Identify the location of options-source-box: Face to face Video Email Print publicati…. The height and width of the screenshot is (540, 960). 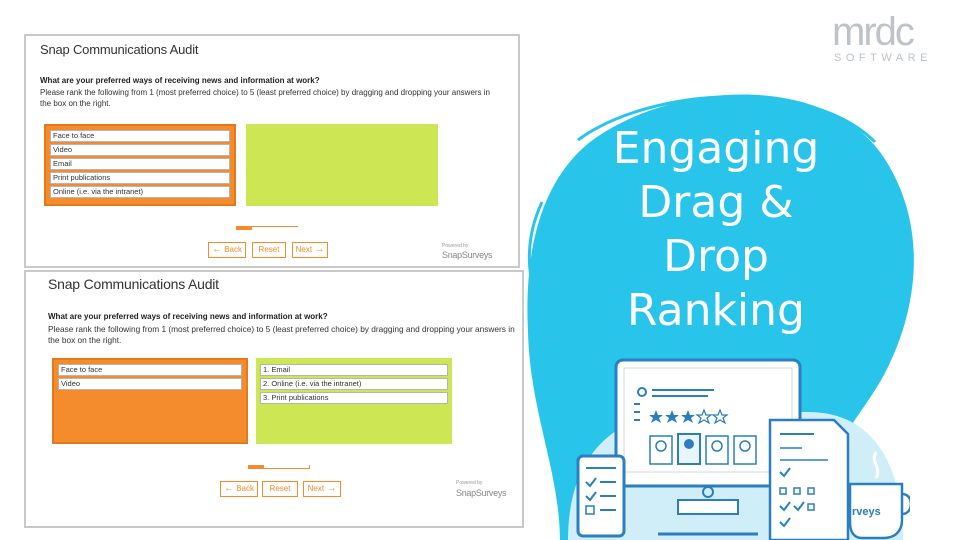
(140, 165).